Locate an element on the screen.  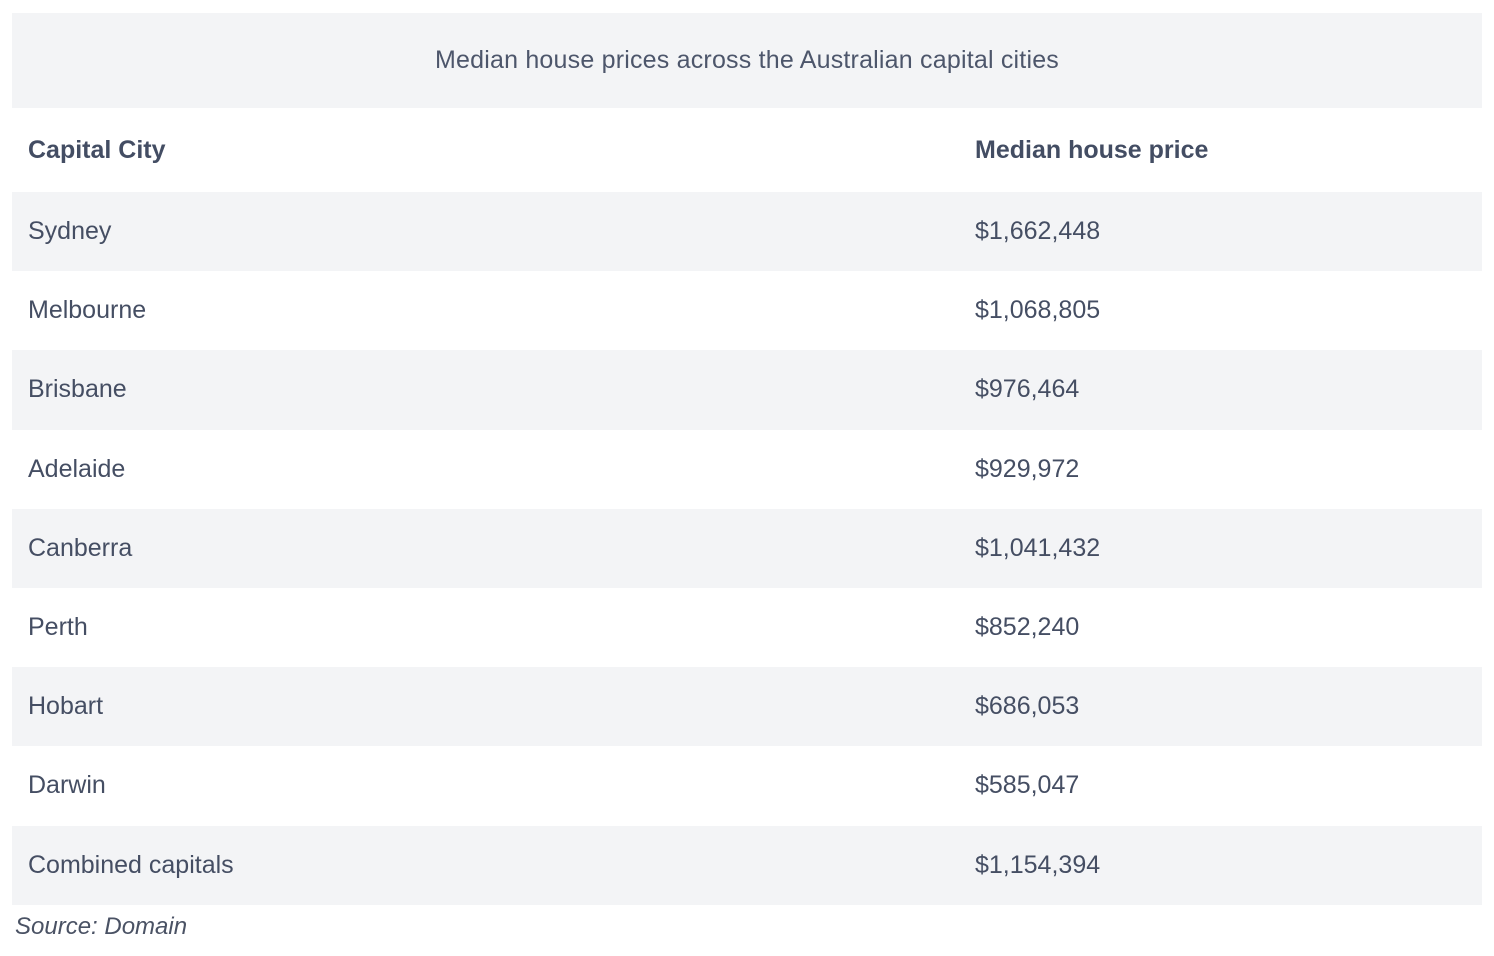
price-cell: $976,464 is located at coordinates (1027, 389).